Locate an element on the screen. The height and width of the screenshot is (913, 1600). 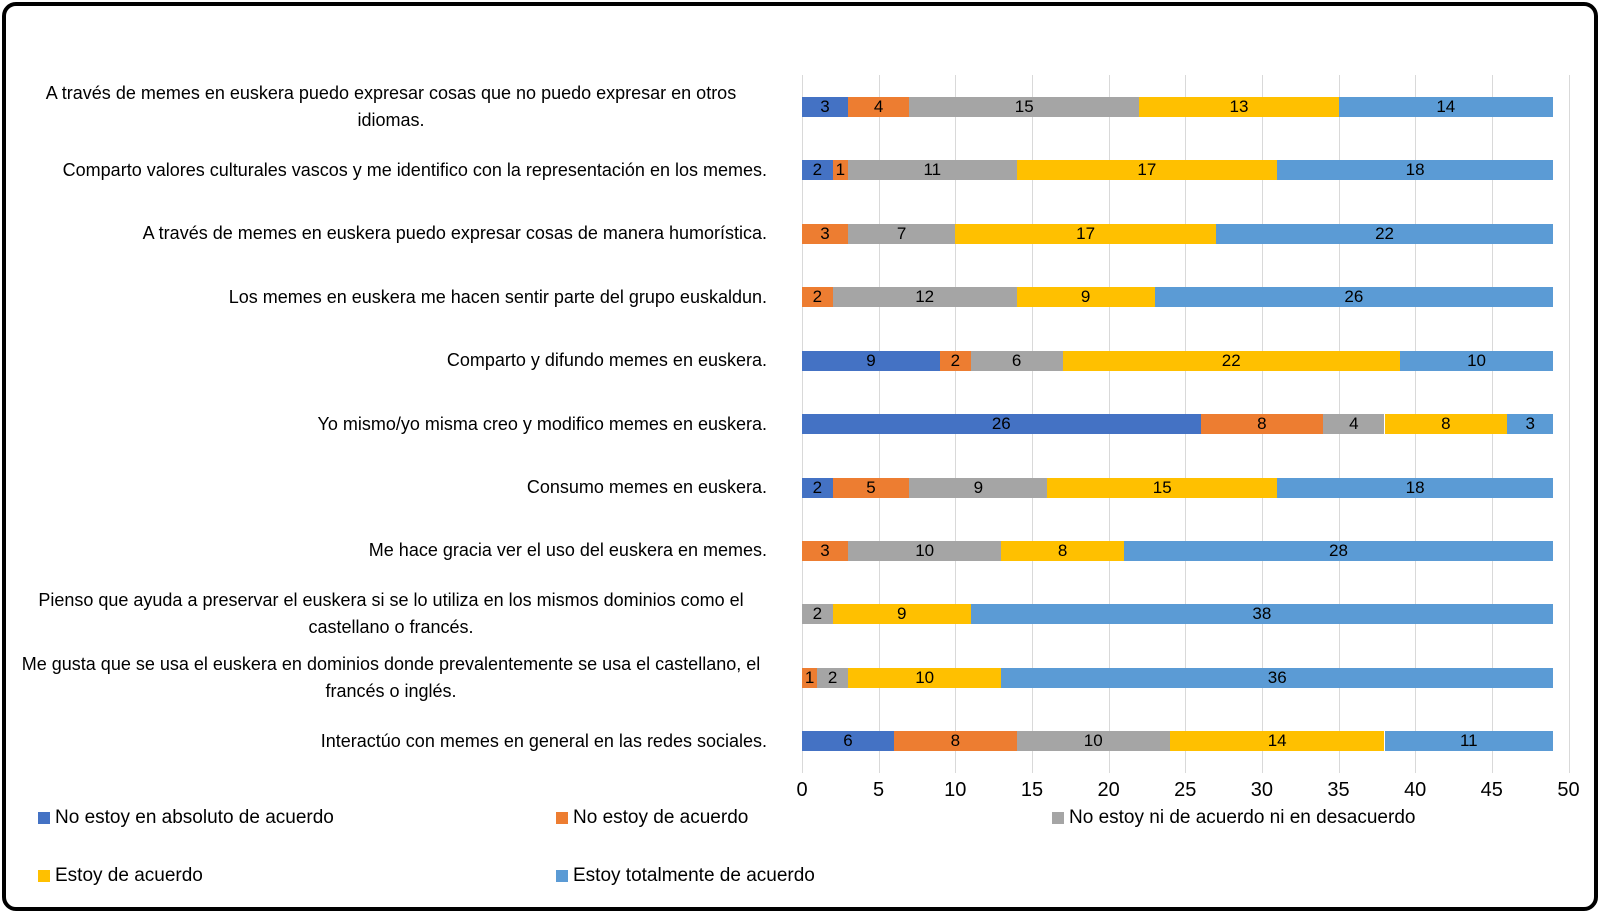
bar-value-label: 5 is located at coordinates (871, 487).